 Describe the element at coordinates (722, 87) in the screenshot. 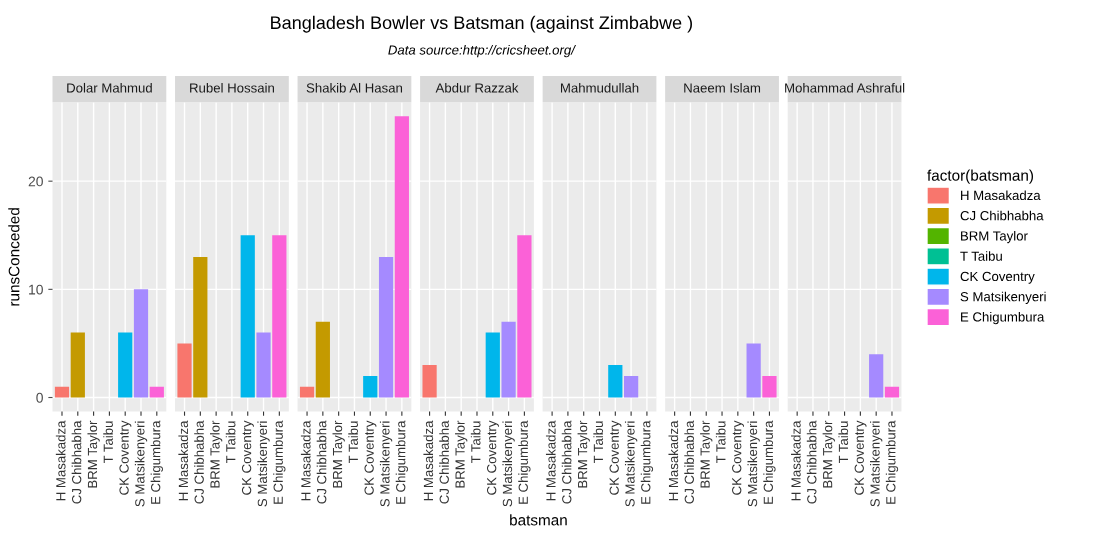

I see `chart-title: Naeem Islam` at that location.